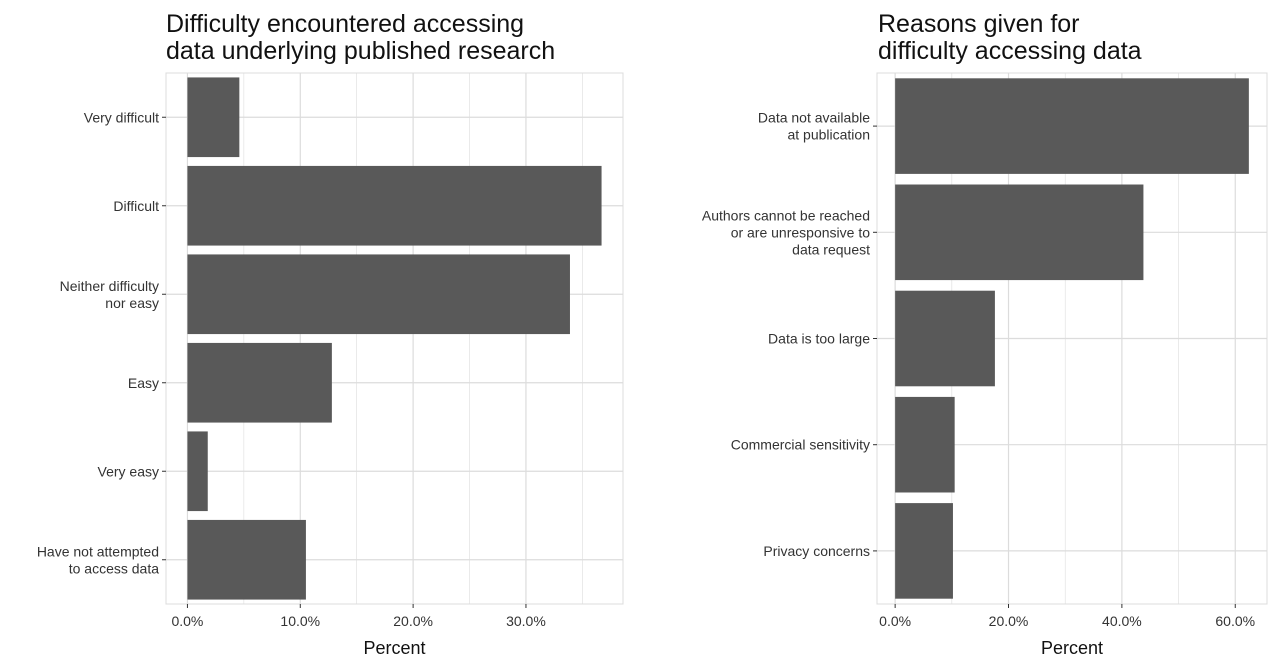  I want to click on y-tick-label-line: Difficult, so click(136, 206).